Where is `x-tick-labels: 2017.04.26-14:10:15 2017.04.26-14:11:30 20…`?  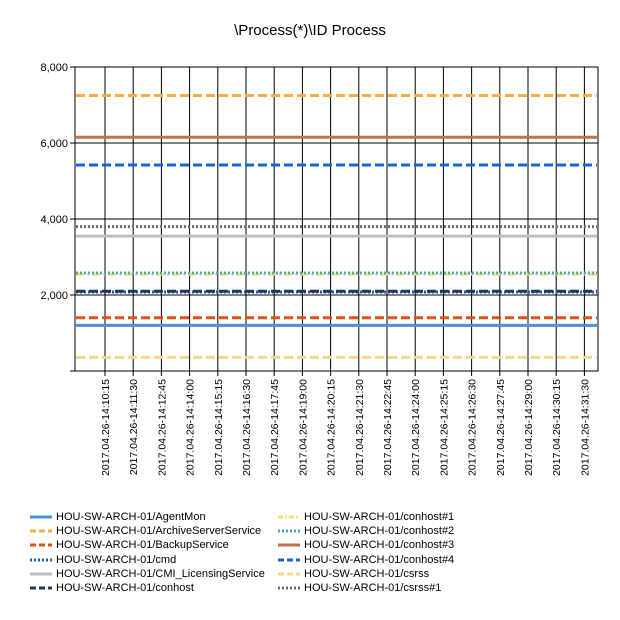 x-tick-labels: 2017.04.26-14:10:15 2017.04.26-14:11:30 20… is located at coordinates (345, 427).